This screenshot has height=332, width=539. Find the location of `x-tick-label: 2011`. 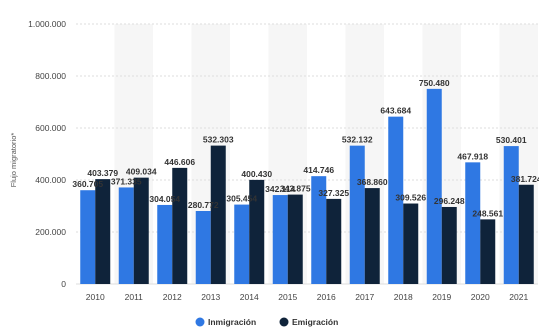

x-tick-label: 2011 is located at coordinates (134, 297).